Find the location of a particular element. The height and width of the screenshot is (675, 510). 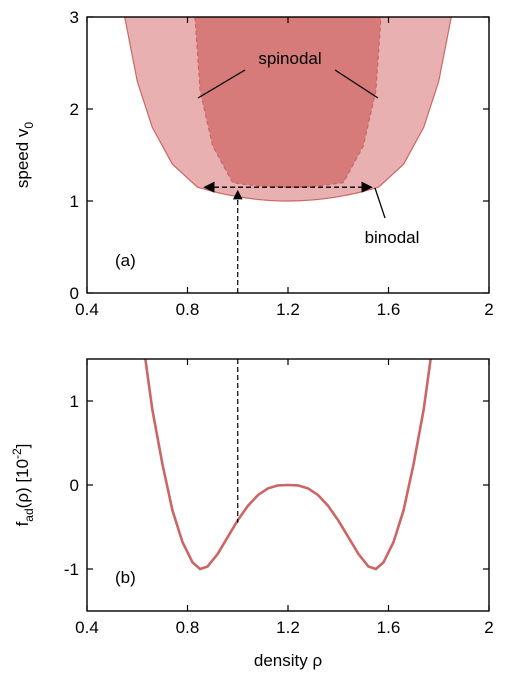

spinodal-region is located at coordinates (288, 102).